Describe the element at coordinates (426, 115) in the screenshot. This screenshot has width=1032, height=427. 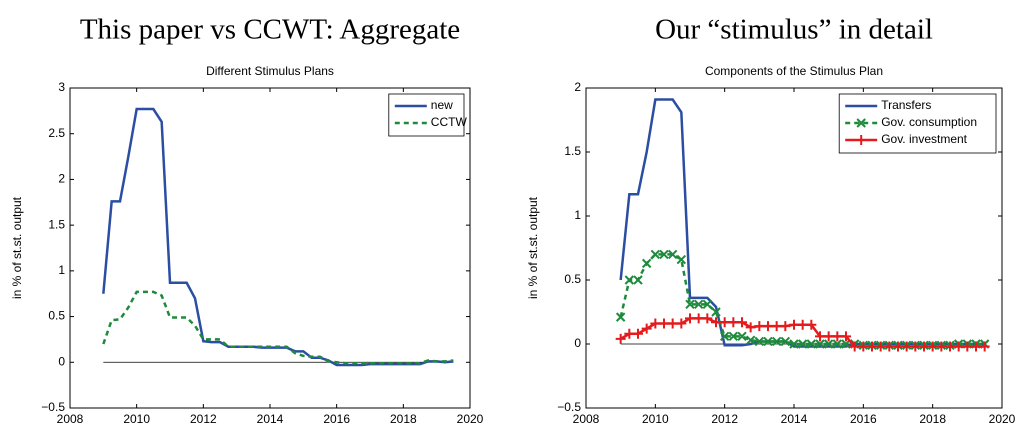
I see `legend-box` at that location.